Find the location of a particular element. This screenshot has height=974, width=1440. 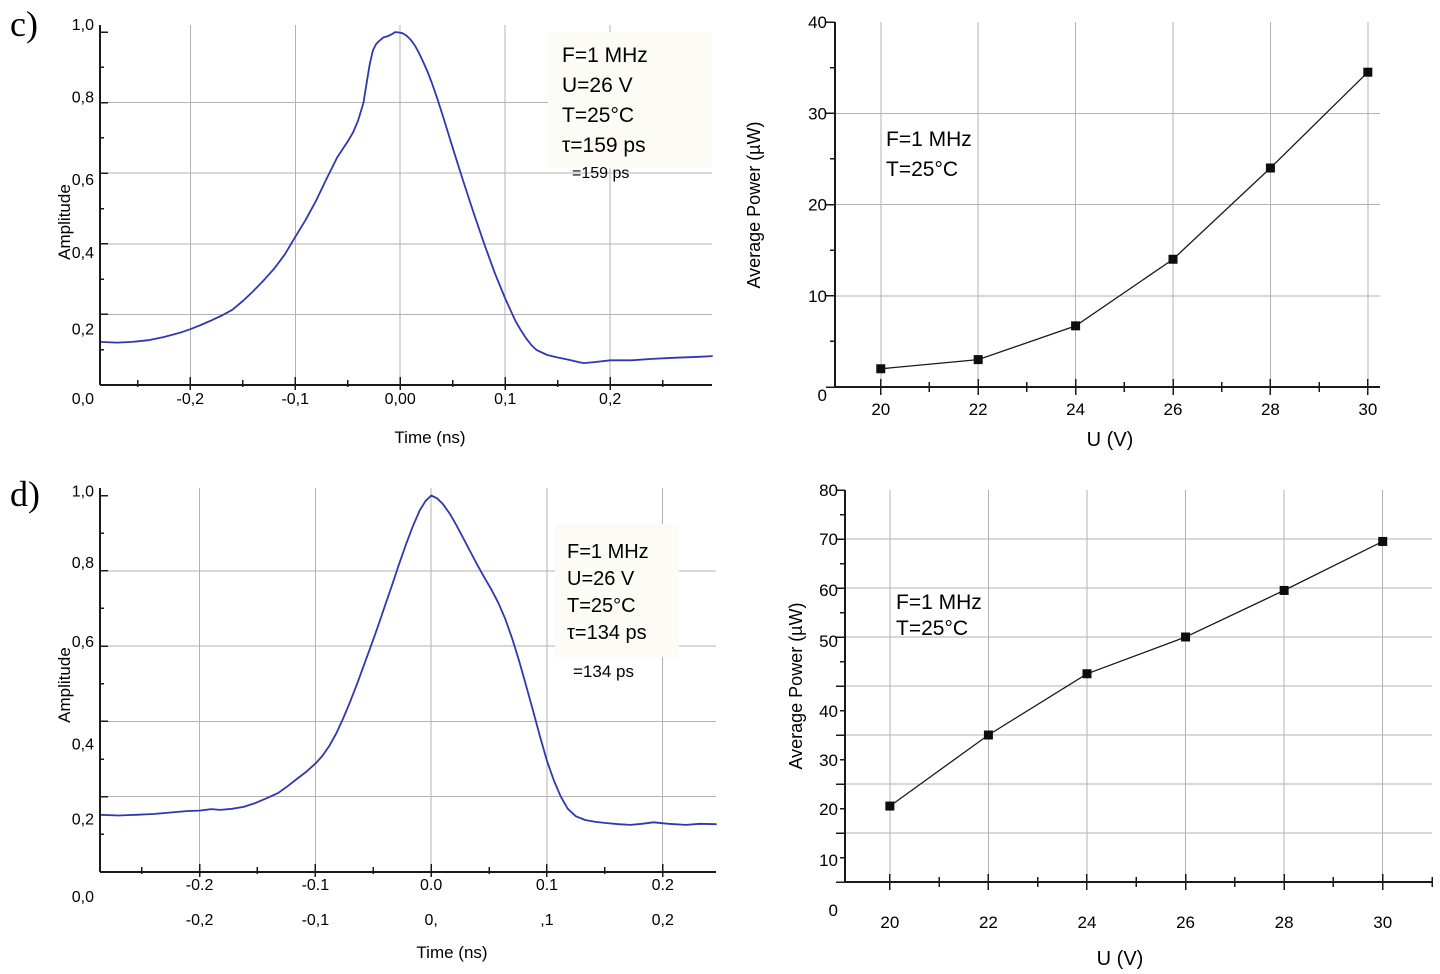

x-tick-label-row2: -0,2 is located at coordinates (200, 920).